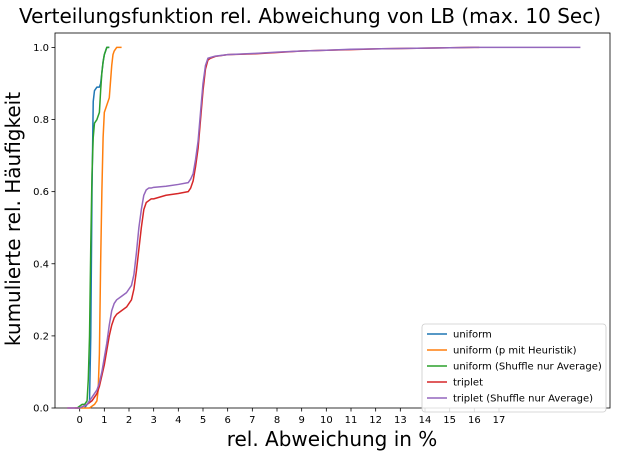  Describe the element at coordinates (515, 351) in the screenshot. I see `legend-label-1: uniform (p mit Heuristik)` at that location.